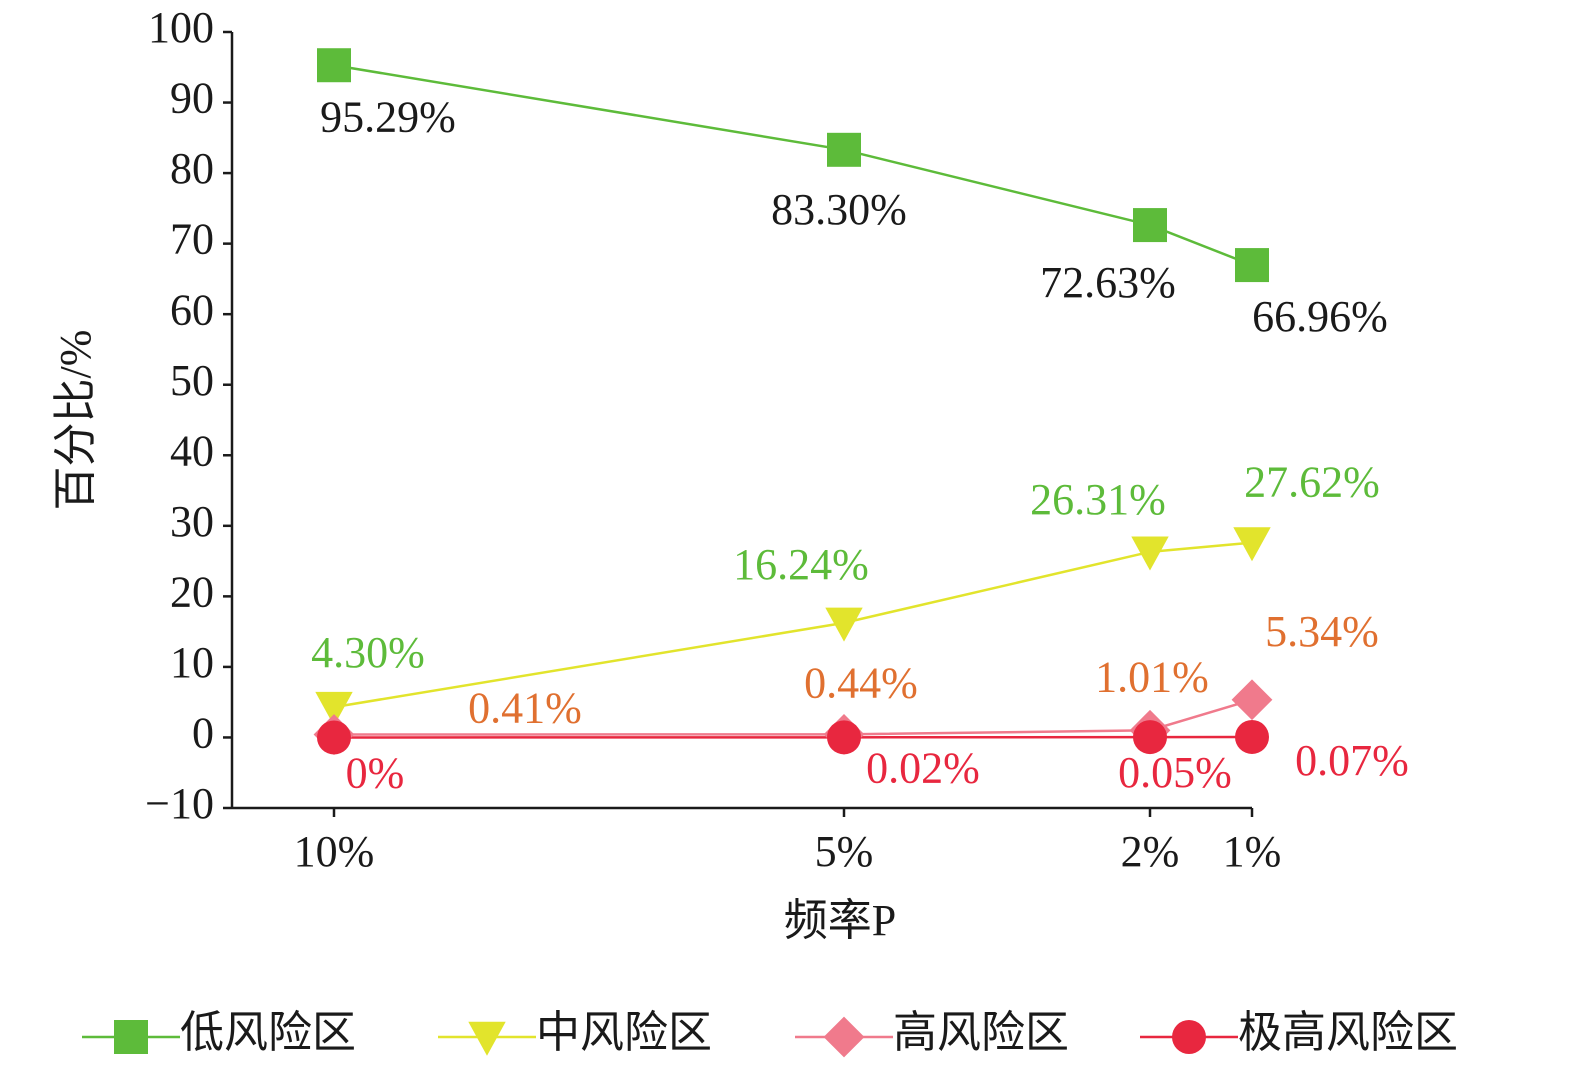 The image size is (1575, 1079). What do you see at coordinates (1152, 676) in the screenshot?
I see `data-label: 1.01%` at bounding box center [1152, 676].